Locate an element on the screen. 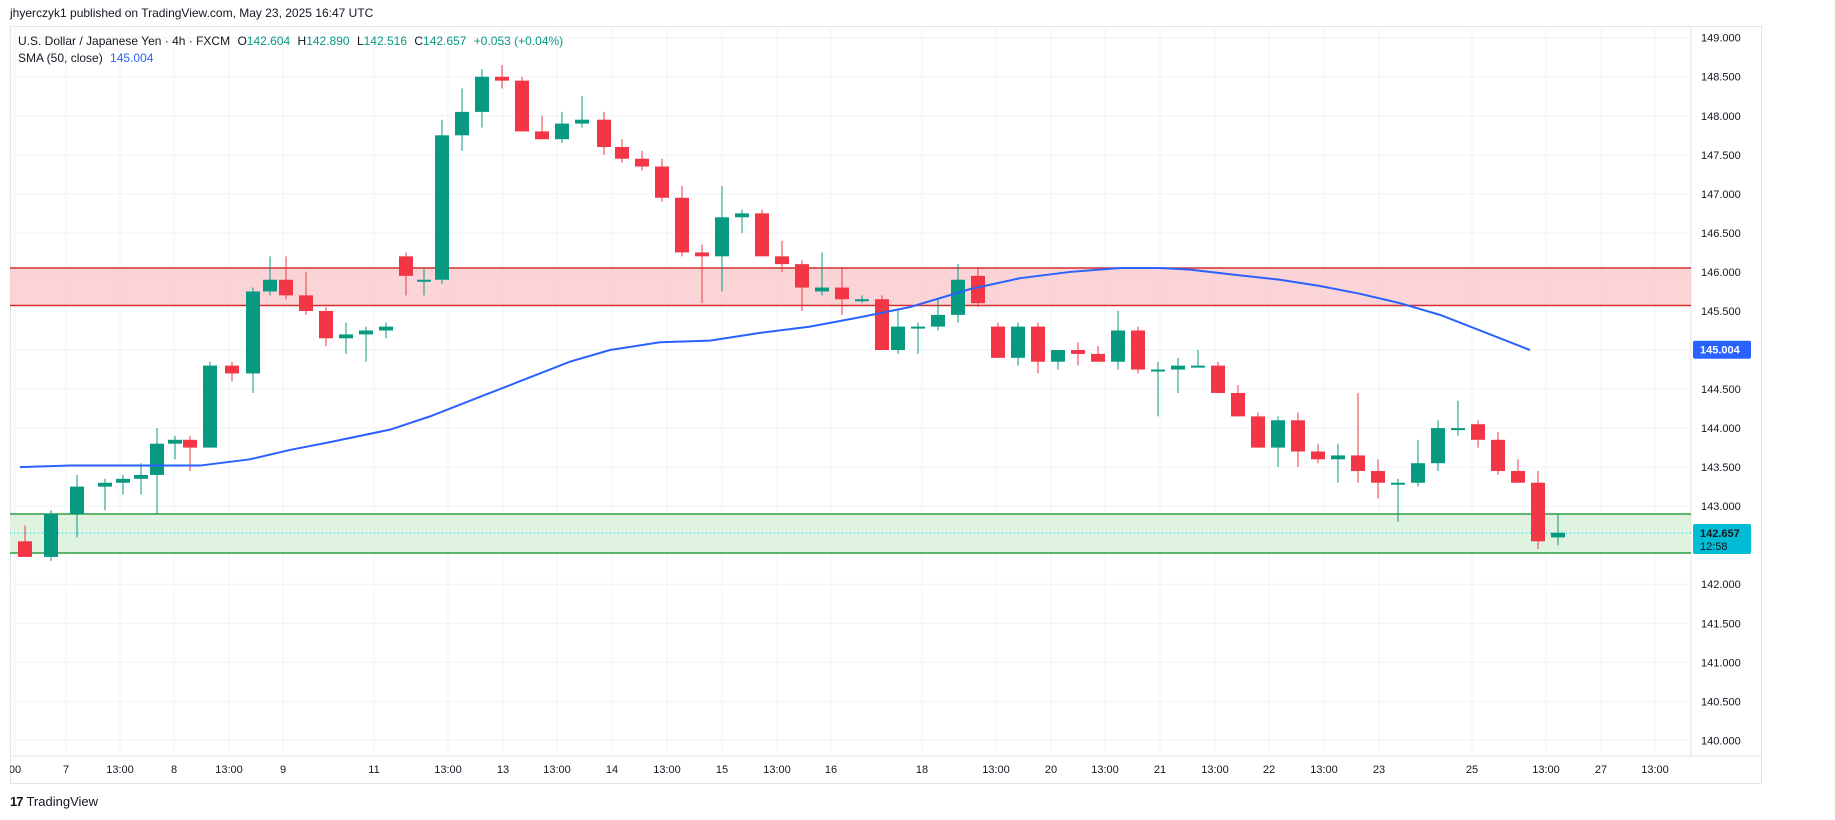  y-tick-label: 146.000 is located at coordinates (1721, 273).